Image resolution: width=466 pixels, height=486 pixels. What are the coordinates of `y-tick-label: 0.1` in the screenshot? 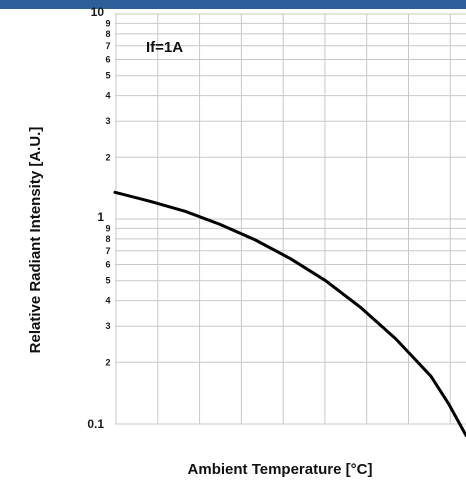 It's located at (95, 424).